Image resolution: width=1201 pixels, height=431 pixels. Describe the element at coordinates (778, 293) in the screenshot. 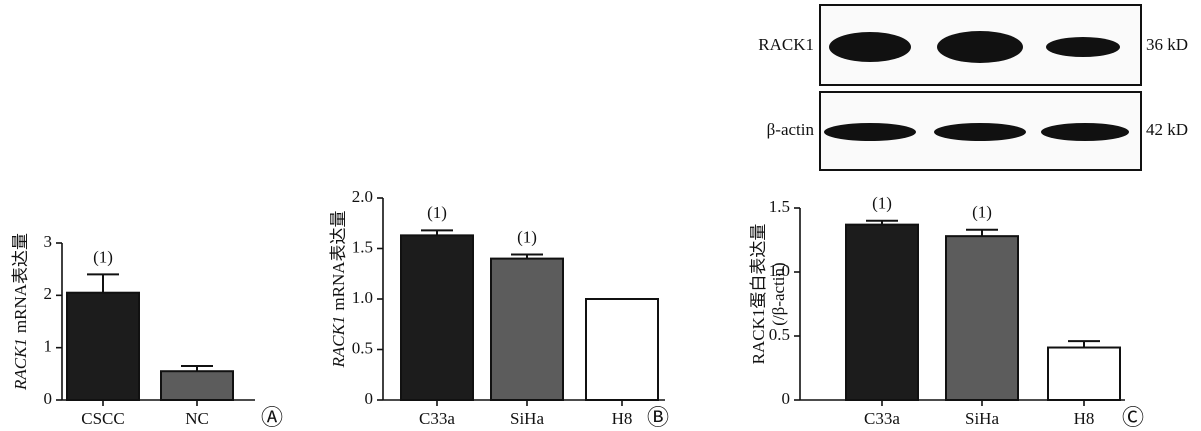

I see `y-axis-label: (/β-actin)` at that location.